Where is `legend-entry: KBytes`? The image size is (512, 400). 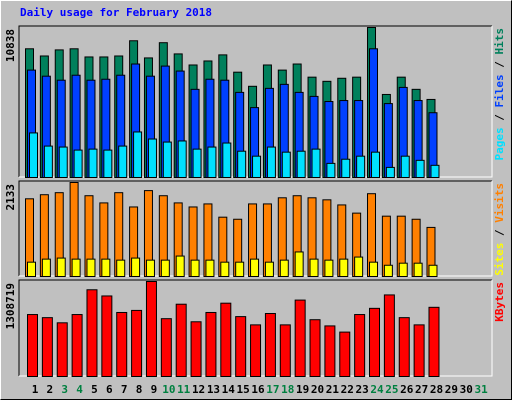 legend-entry: KBytes is located at coordinates (499, 302).